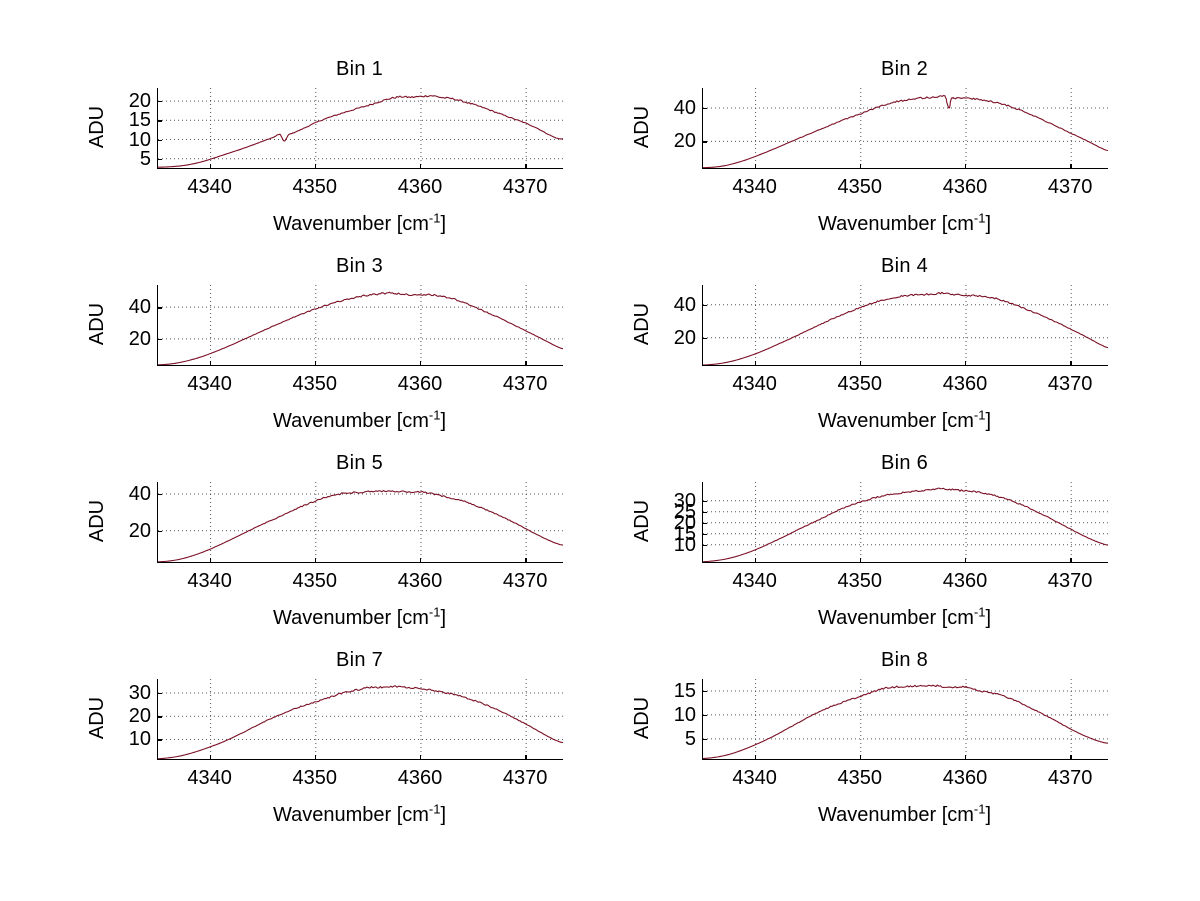 This screenshot has height=901, width=1200. Describe the element at coordinates (979, 415) in the screenshot. I see `x-axis-label-exponent-bin-4: -1` at that location.